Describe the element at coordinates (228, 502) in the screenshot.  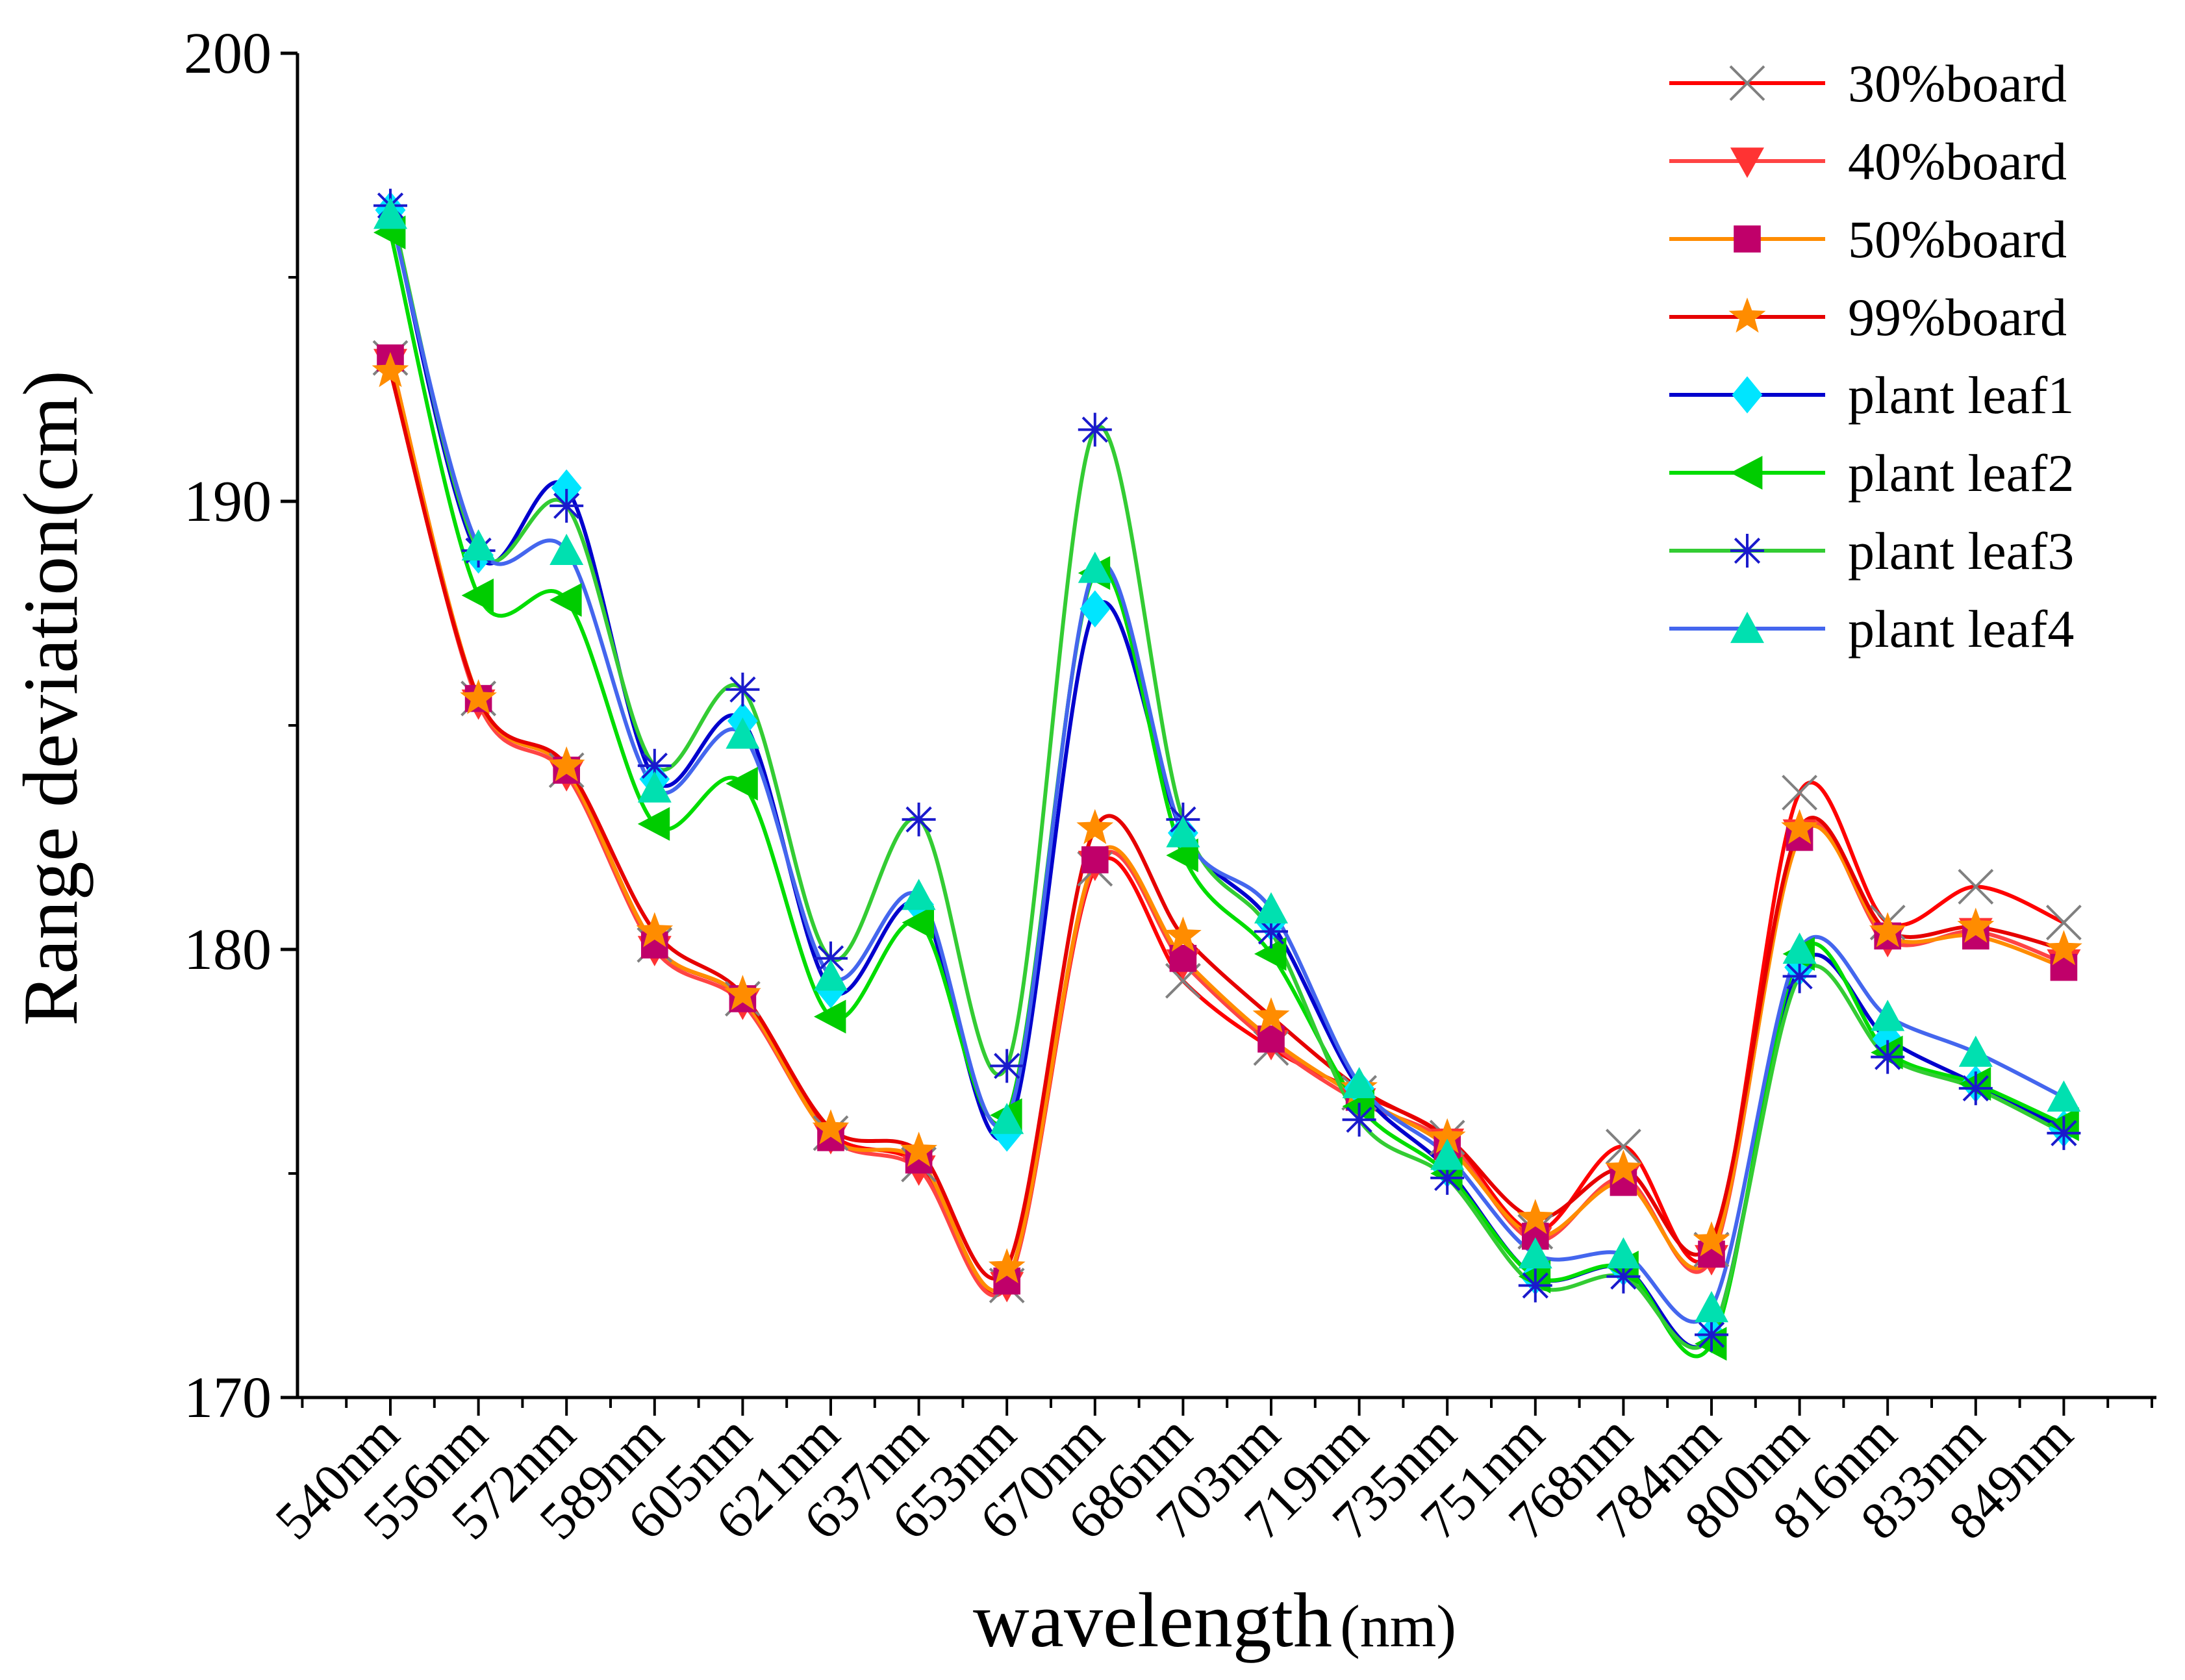
I see `y-tick-label: 190` at that location.